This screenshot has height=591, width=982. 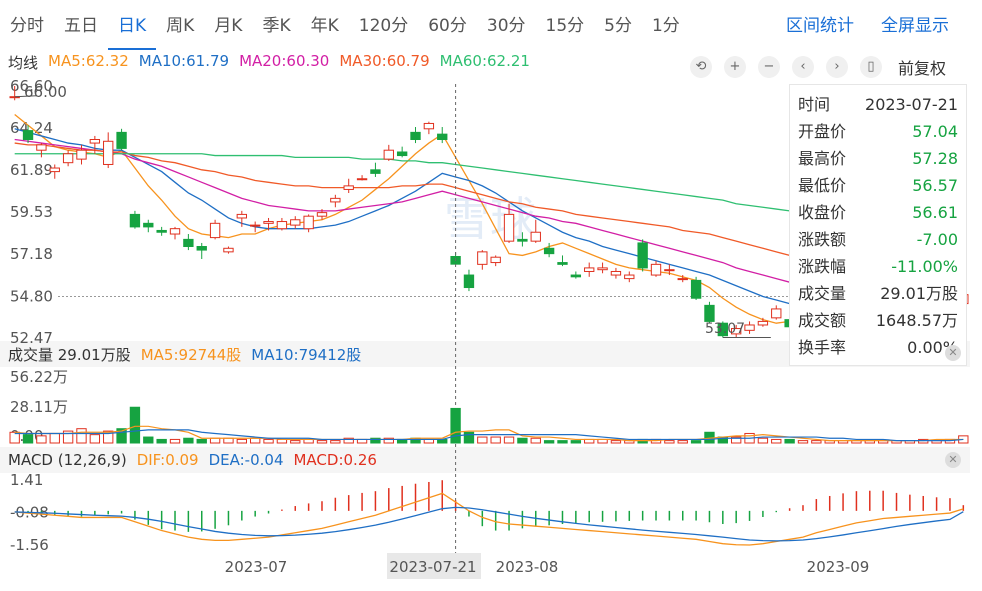 What do you see at coordinates (822, 212) in the screenshot?
I see `info-key: 收盘价` at bounding box center [822, 212].